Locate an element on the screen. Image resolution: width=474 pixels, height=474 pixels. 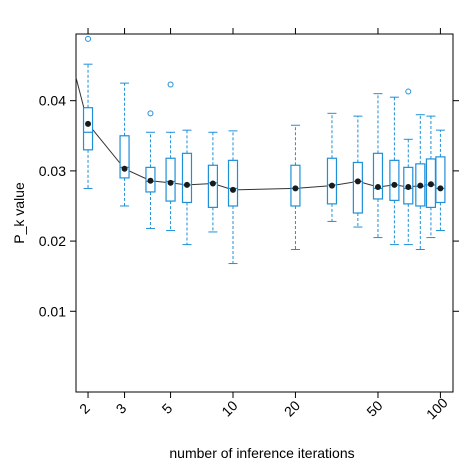
y-tick-label: 0.04 is located at coordinates (52, 101).